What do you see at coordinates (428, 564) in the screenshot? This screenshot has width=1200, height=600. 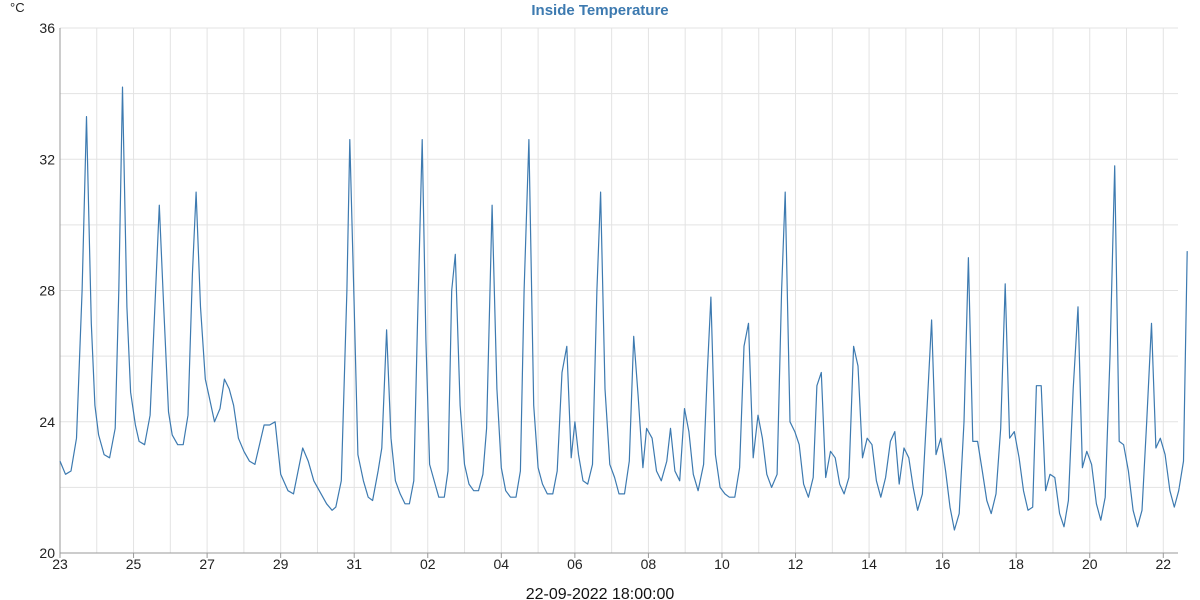 I see `x-tick-label: 02` at bounding box center [428, 564].